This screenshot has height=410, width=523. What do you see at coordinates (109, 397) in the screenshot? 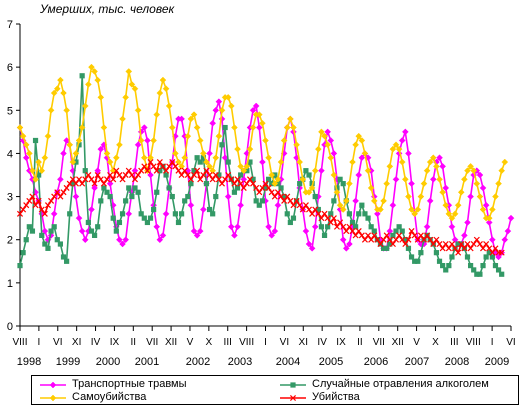
I see `legend-label-suicide: Самоубийства` at bounding box center [109, 397].